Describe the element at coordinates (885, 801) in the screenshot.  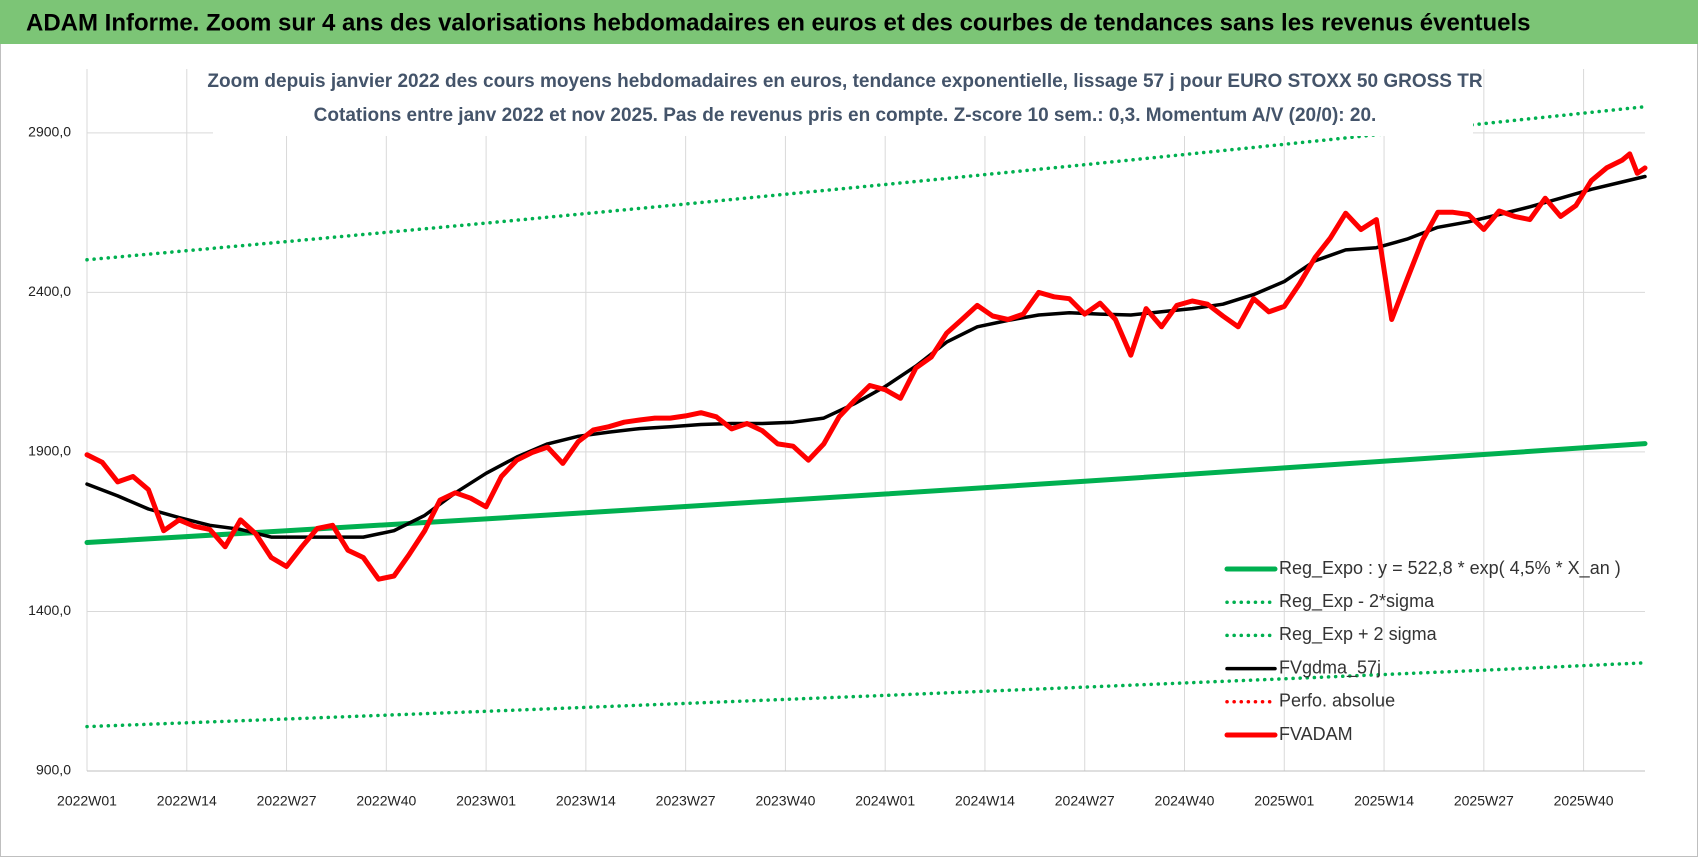
I see `x-tick-label: 2024W01` at that location.